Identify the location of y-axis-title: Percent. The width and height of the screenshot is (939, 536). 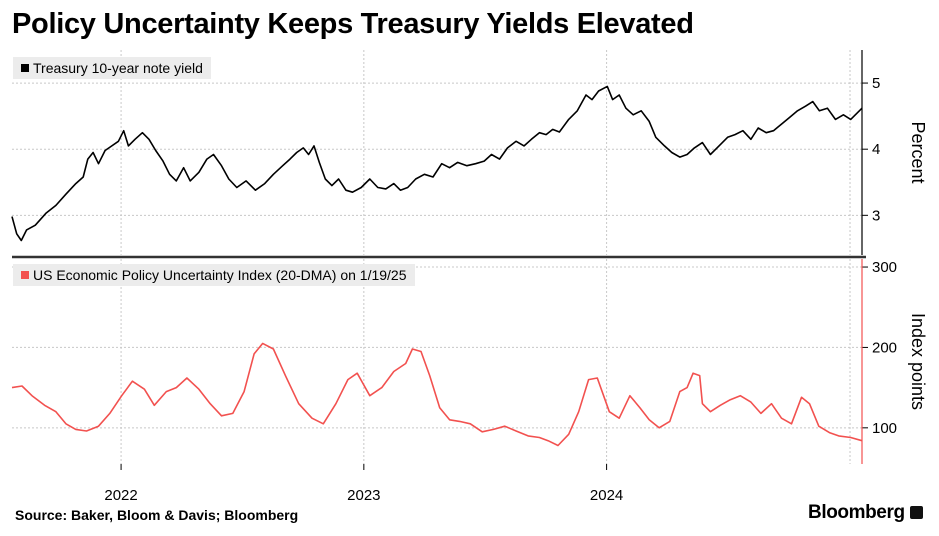
(918, 152).